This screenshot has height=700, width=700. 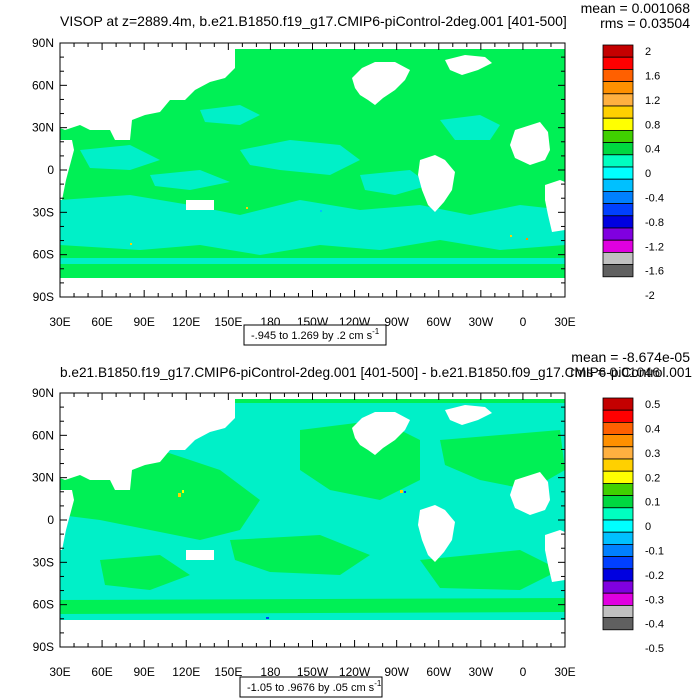 What do you see at coordinates (200, 555) in the screenshot?
I see `panel-2-land-australia` at bounding box center [200, 555].